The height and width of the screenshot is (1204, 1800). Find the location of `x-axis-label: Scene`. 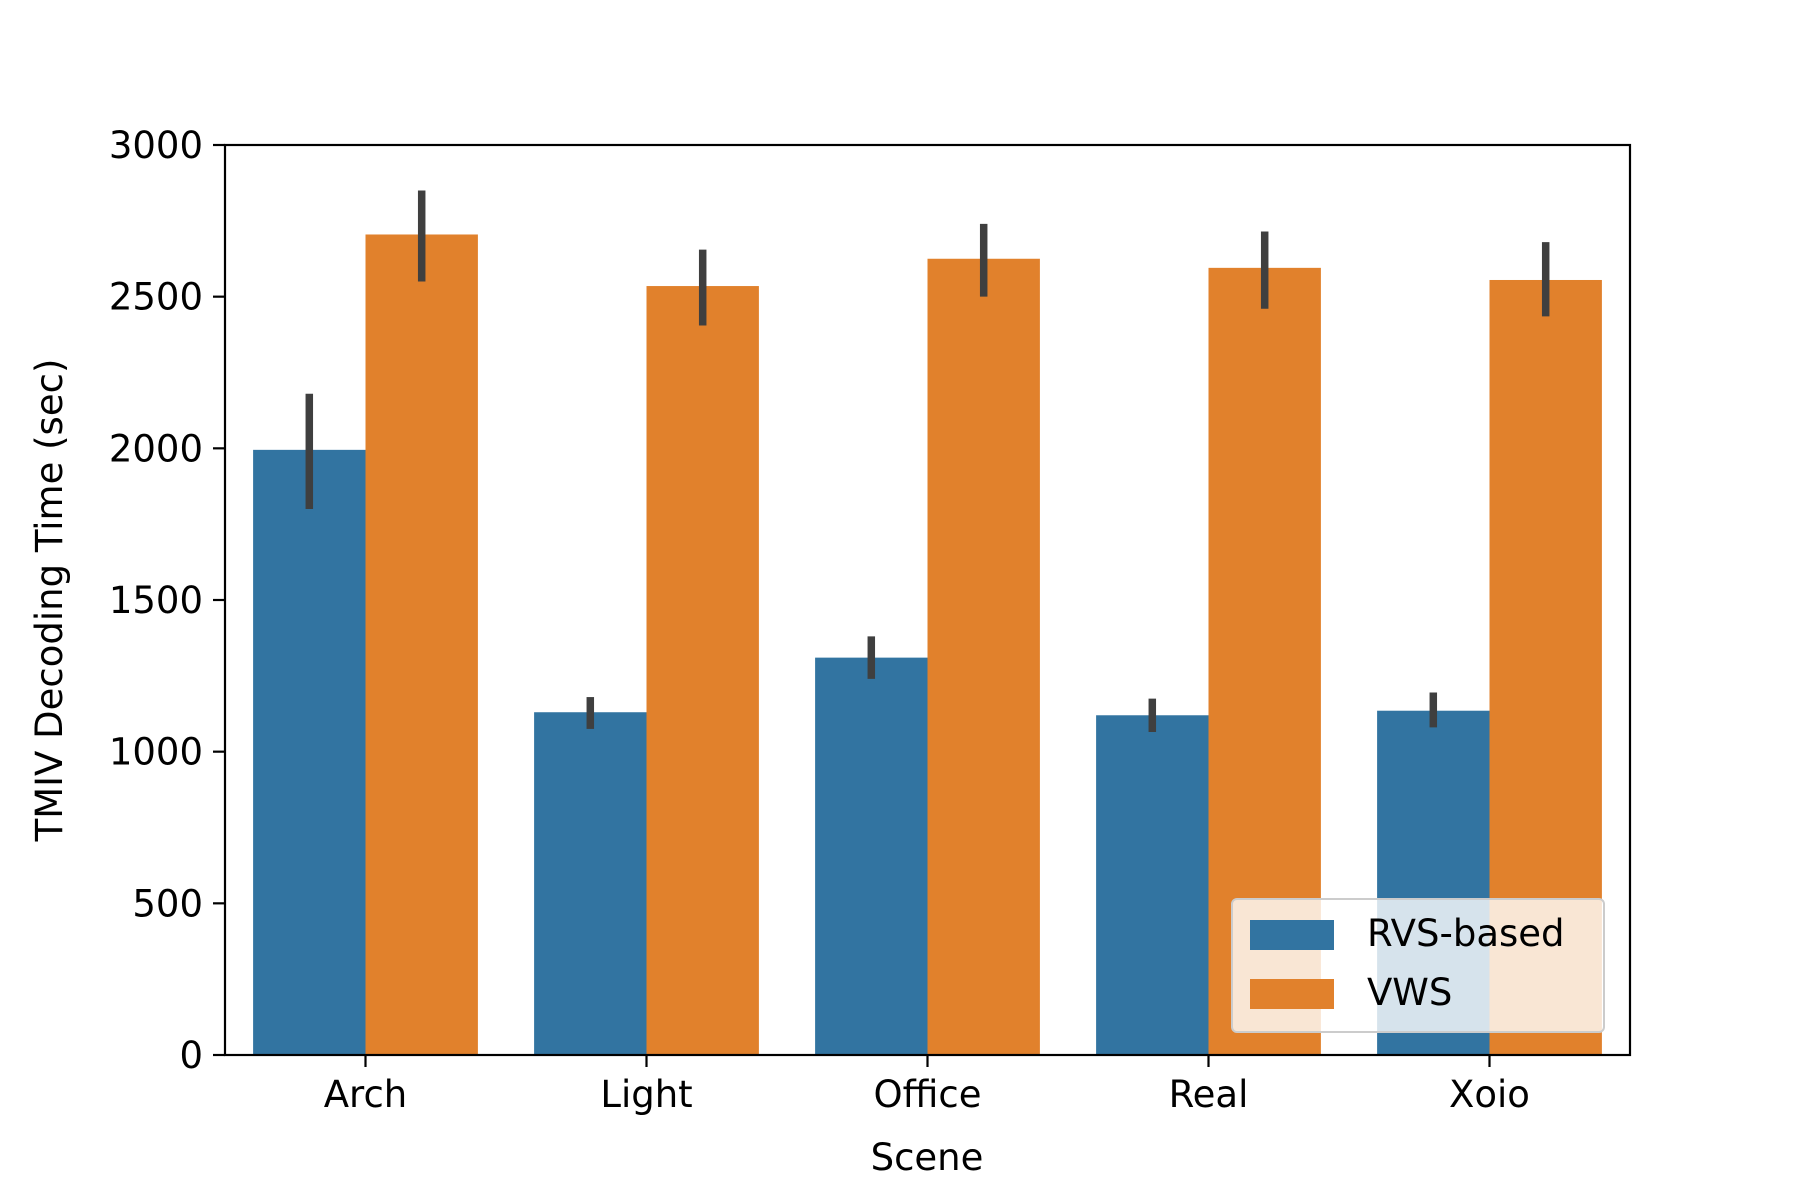

x-axis-label: Scene is located at coordinates (927, 1157).